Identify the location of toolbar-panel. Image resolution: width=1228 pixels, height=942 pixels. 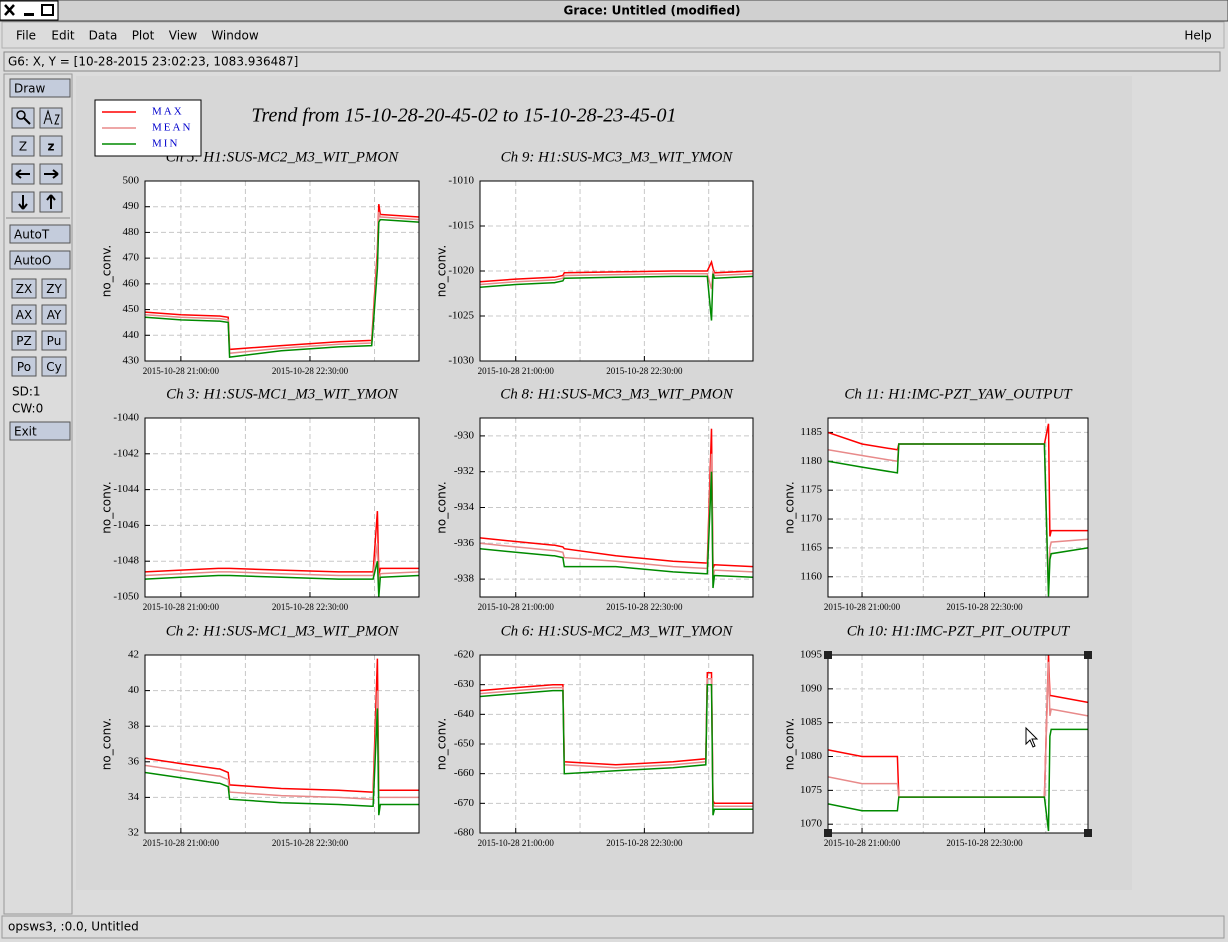
(38, 494).